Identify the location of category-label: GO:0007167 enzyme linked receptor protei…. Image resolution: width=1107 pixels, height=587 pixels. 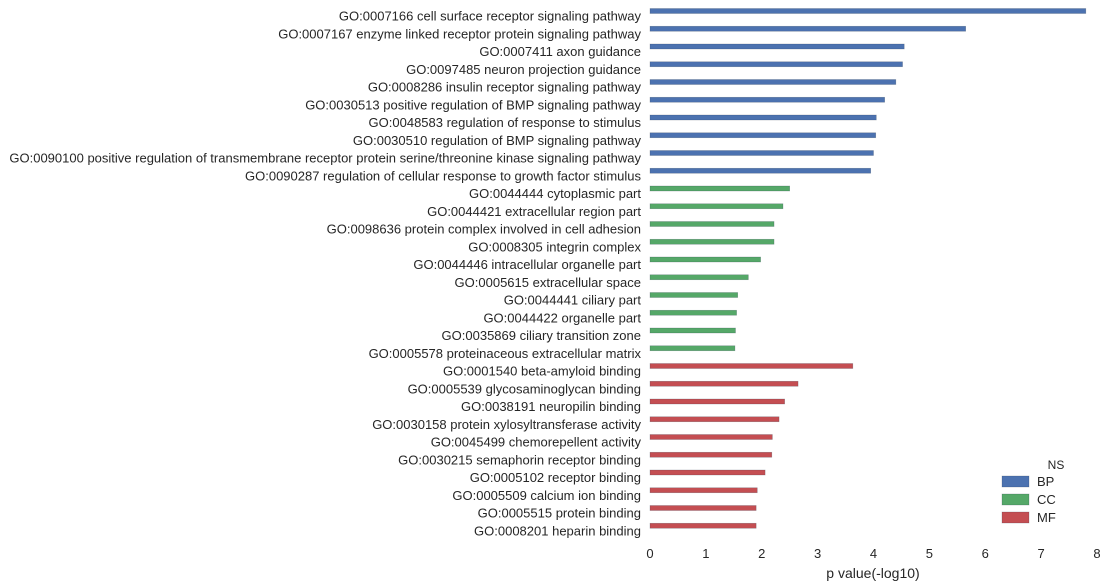
(459, 33).